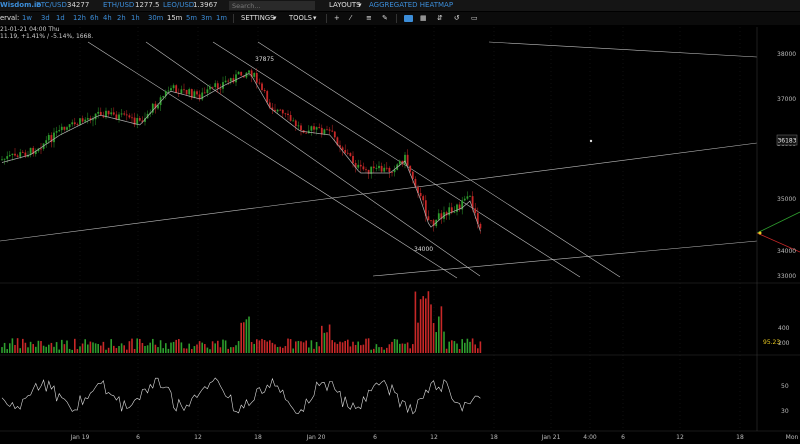 The image size is (800, 444). Describe the element at coordinates (221, 18) in the screenshot. I see `interval-1m: 1m` at that location.